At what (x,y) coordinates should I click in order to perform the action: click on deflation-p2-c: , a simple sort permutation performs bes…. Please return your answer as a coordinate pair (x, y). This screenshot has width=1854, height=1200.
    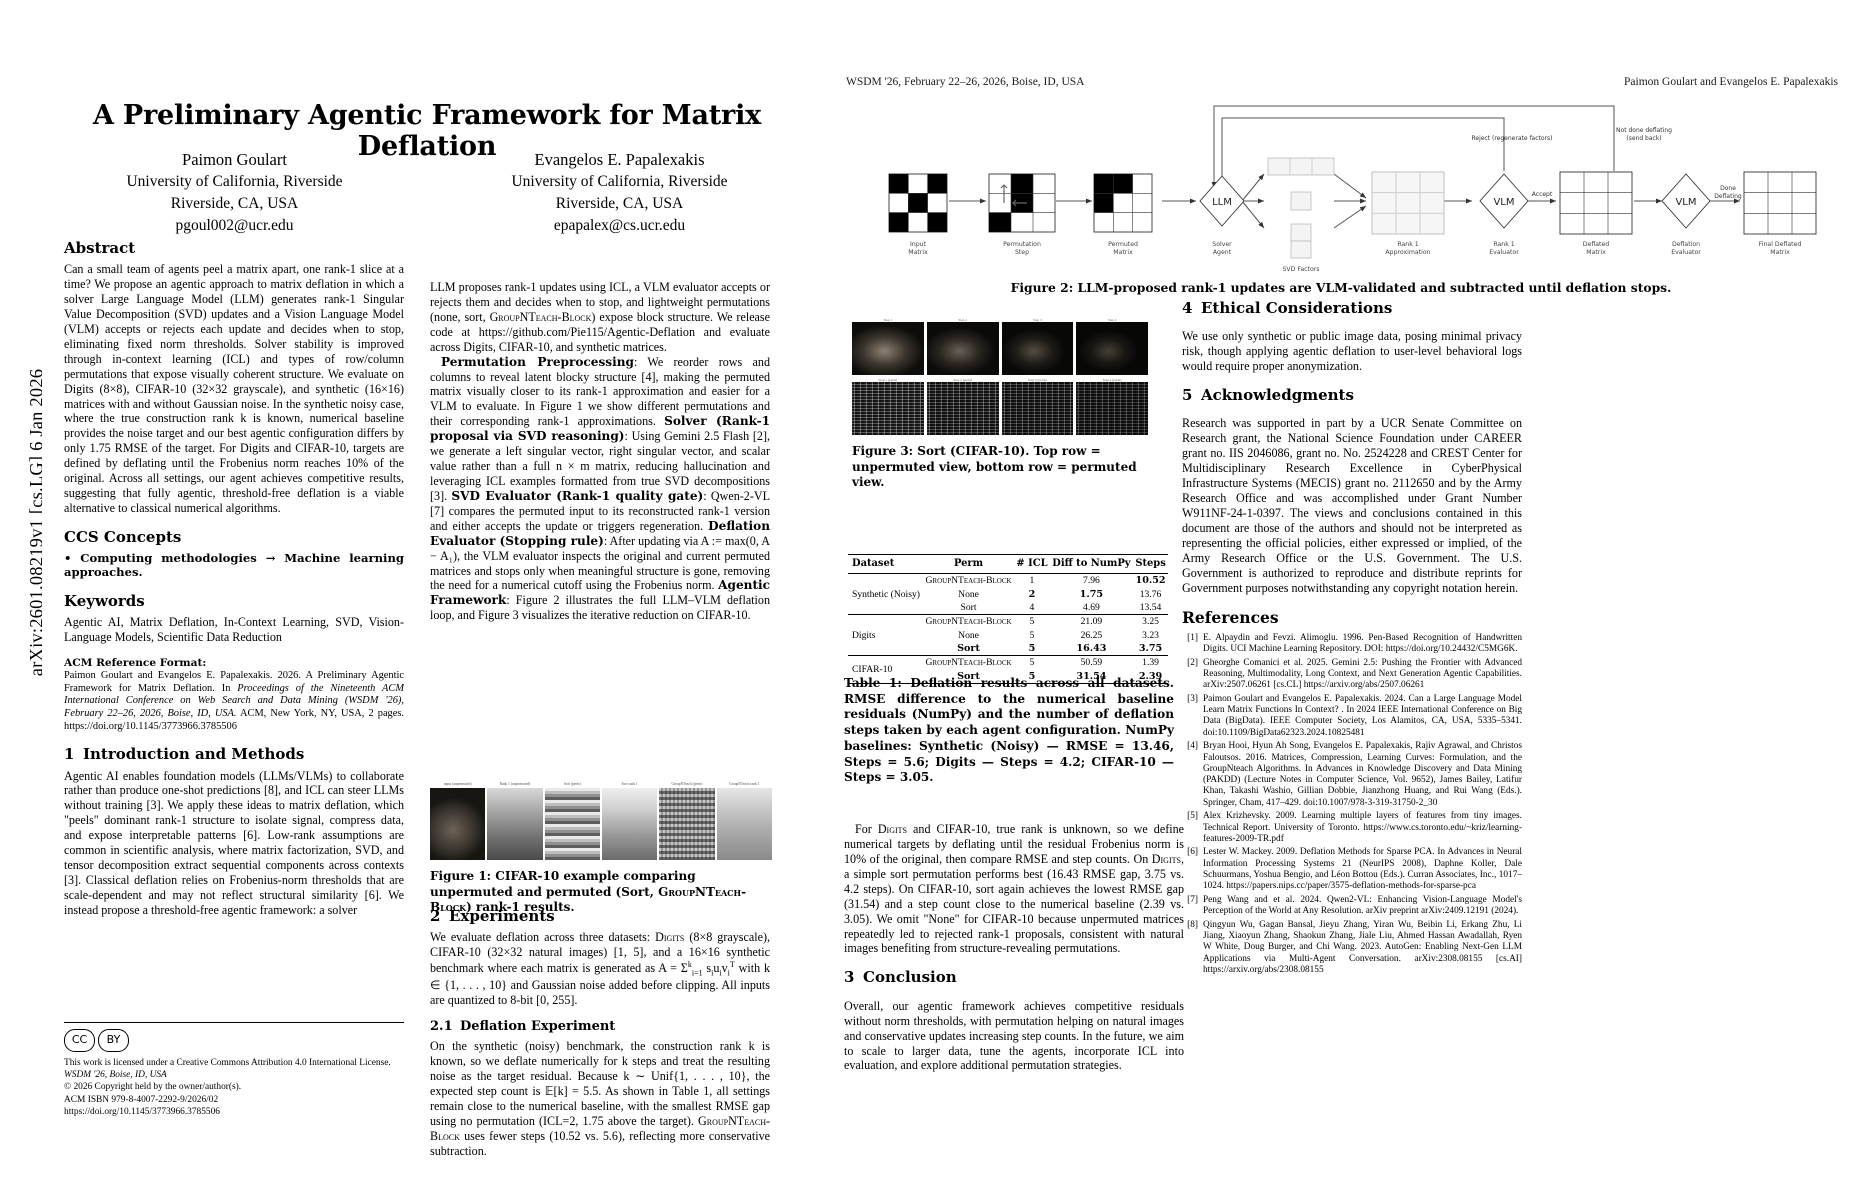
    Looking at the image, I should click on (1014, 903).